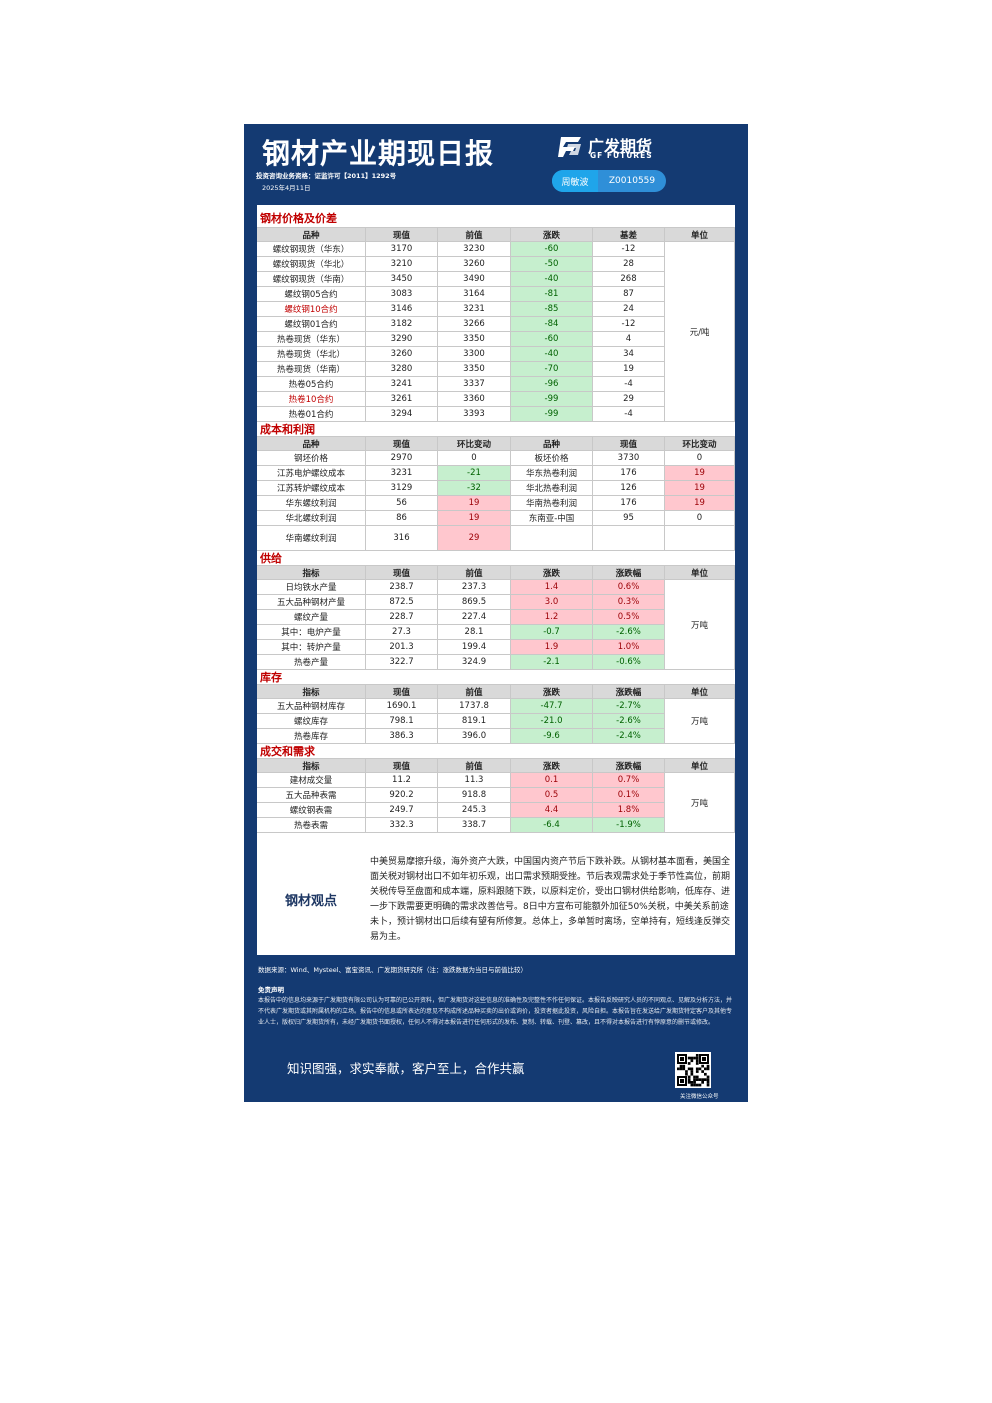 The height and width of the screenshot is (1403, 992). What do you see at coordinates (629, 632) in the screenshot?
I see `table-cell: -2.6%` at bounding box center [629, 632].